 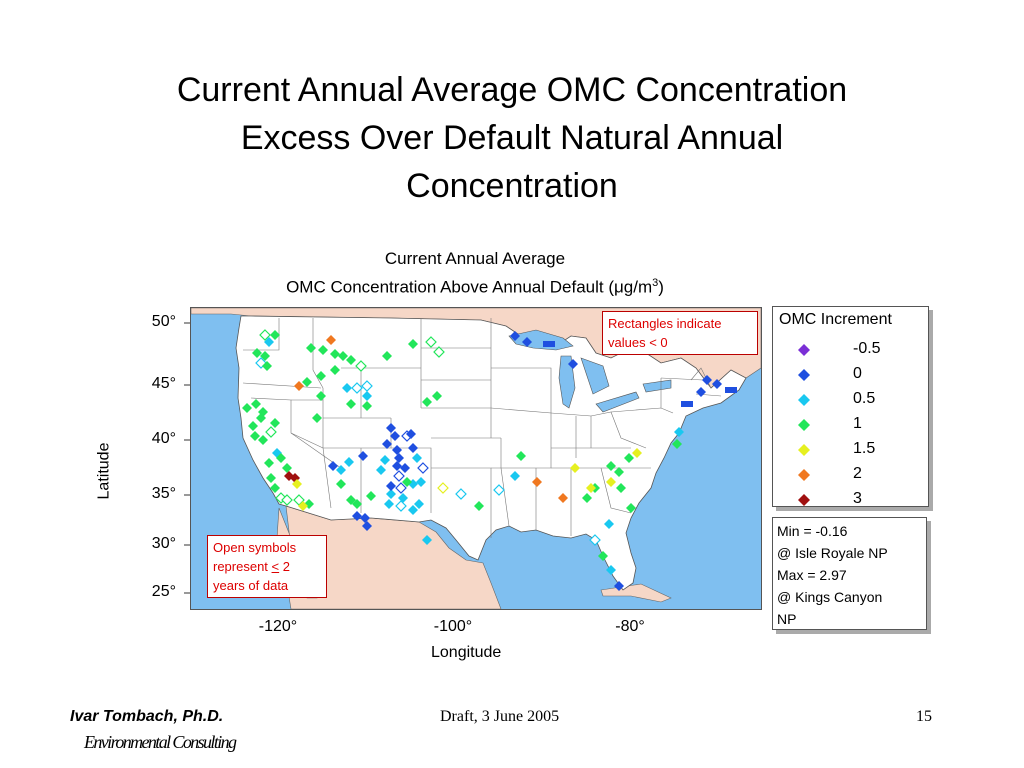 I want to click on lake-huron, so click(x=595, y=376).